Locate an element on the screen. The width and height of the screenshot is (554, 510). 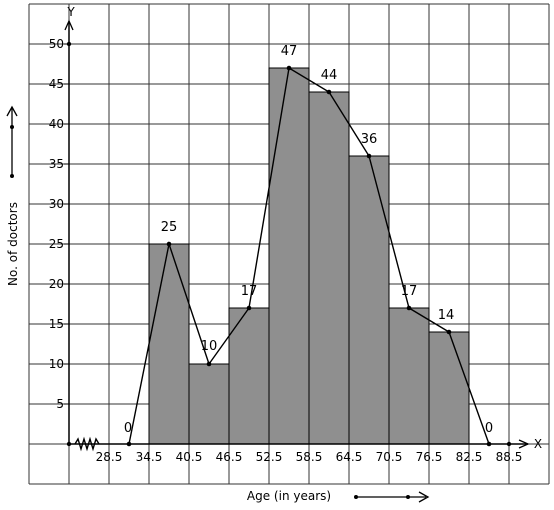
data-label: 25 is located at coordinates (169, 227).